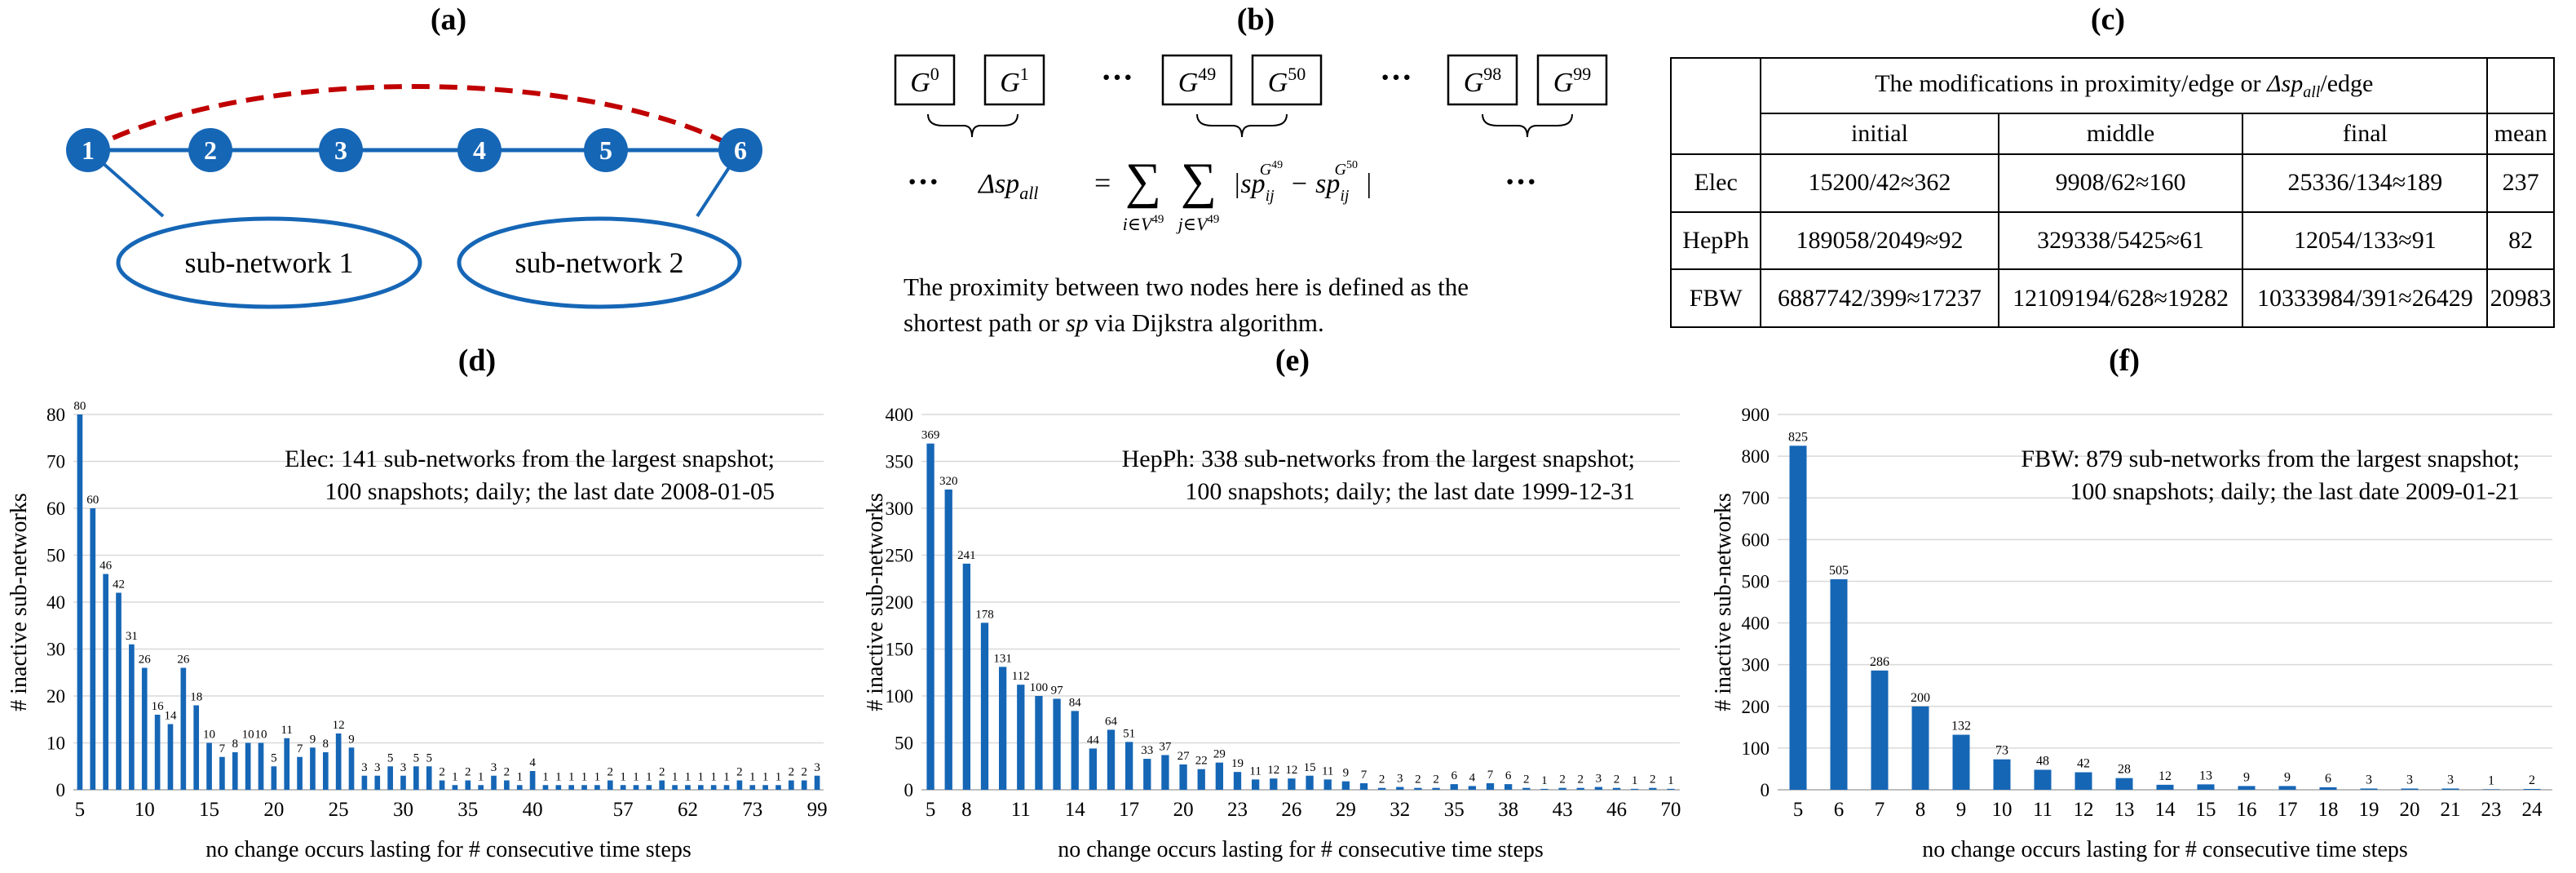  Describe the element at coordinates (235, 745) in the screenshot. I see `data-label: 8` at that location.